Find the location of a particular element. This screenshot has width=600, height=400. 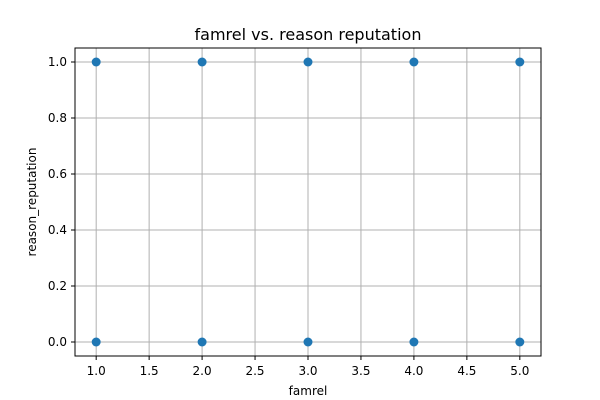

y-axis-ticks: 0.0 0.2 0.4 0.6 0.8 1.0 is located at coordinates (61, 202).